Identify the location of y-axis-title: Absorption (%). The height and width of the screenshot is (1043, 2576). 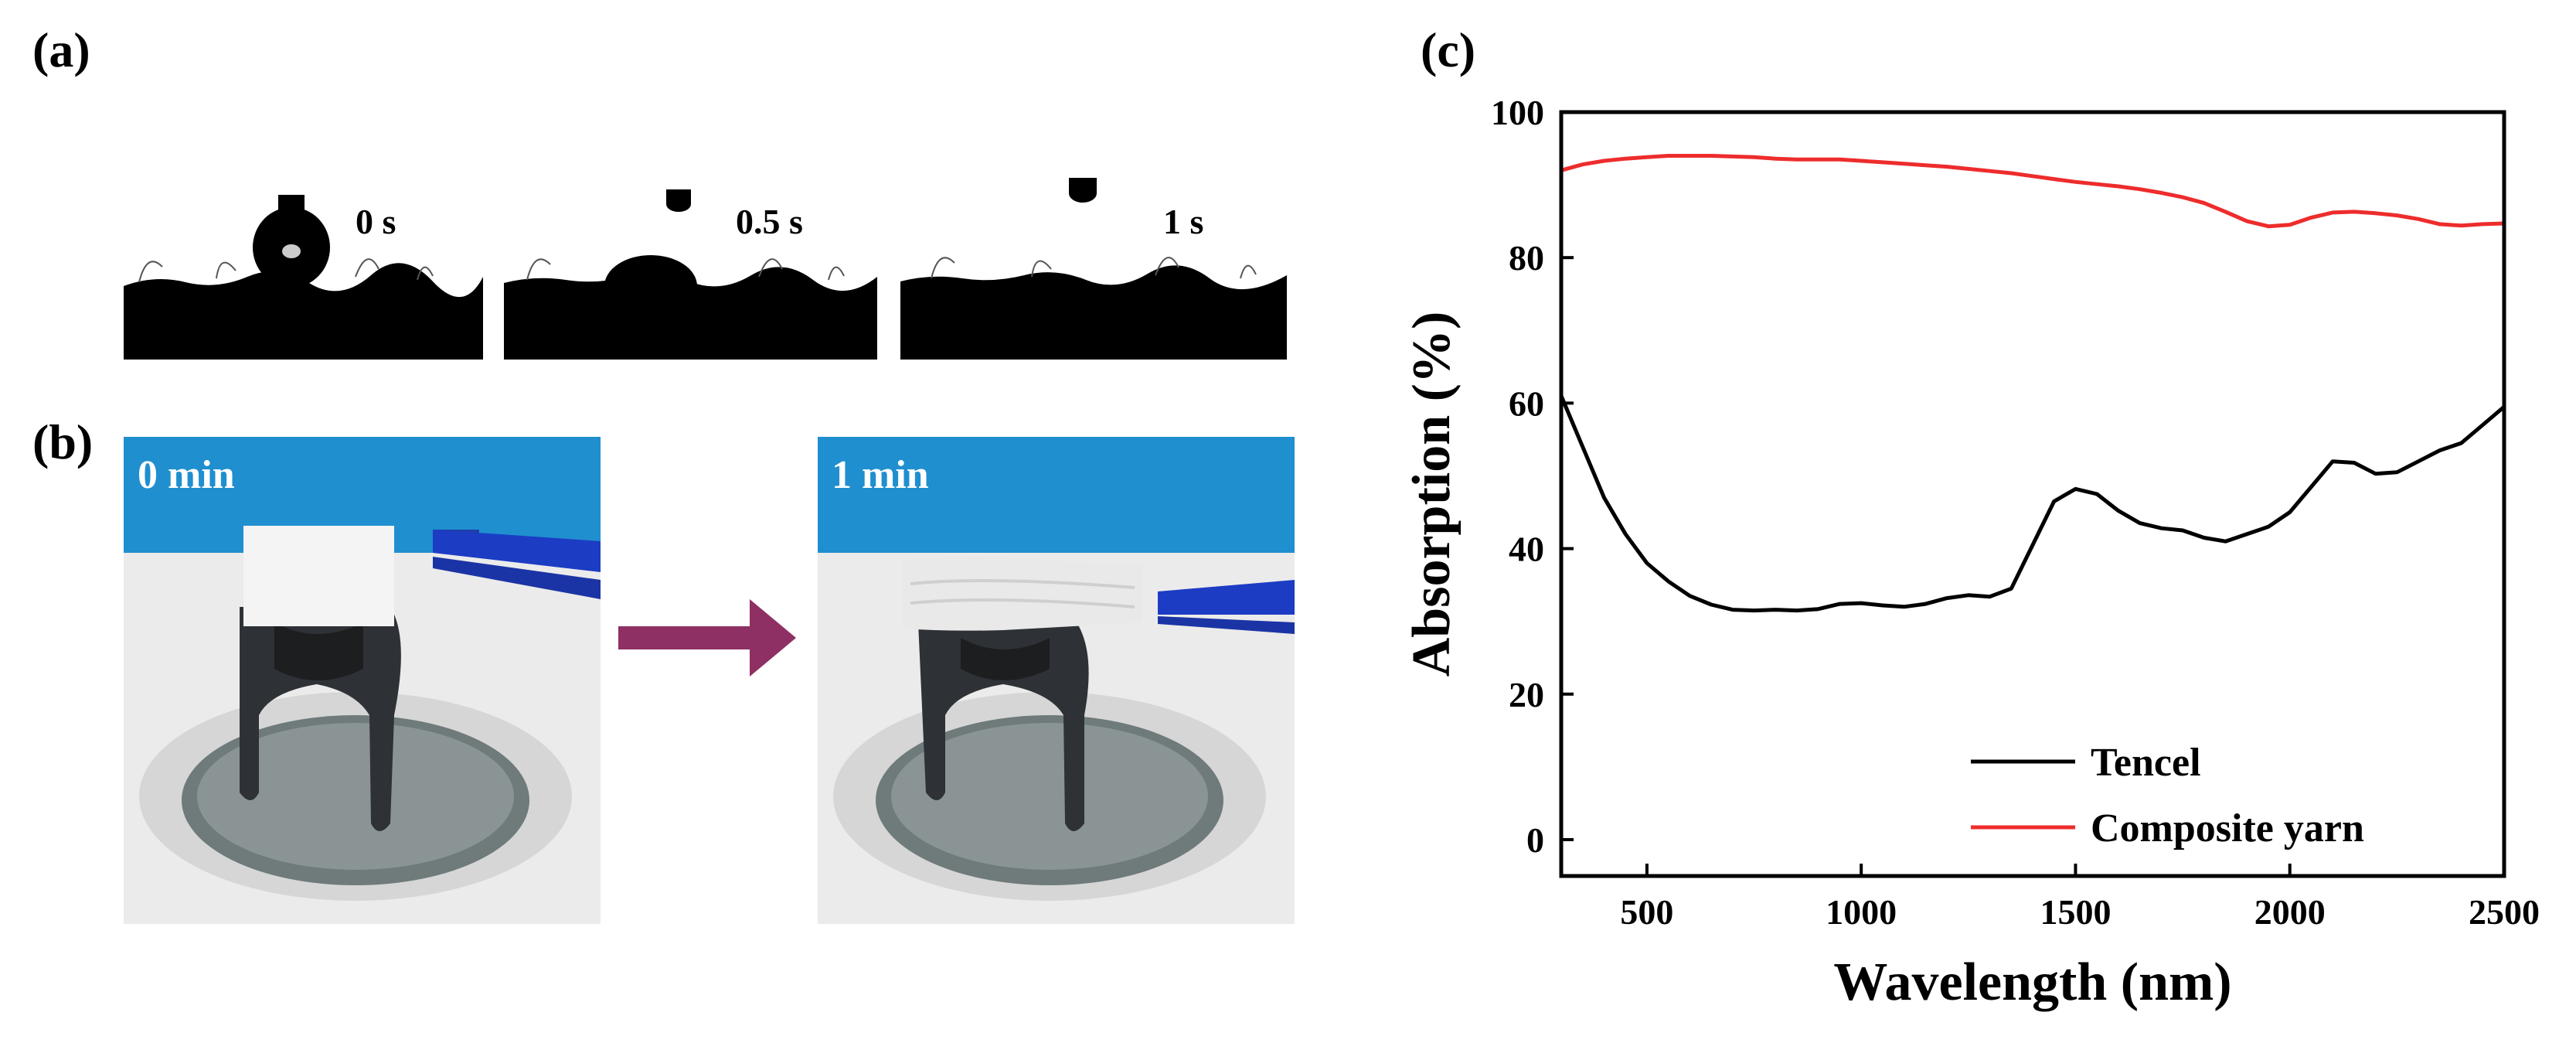
(1432, 494).